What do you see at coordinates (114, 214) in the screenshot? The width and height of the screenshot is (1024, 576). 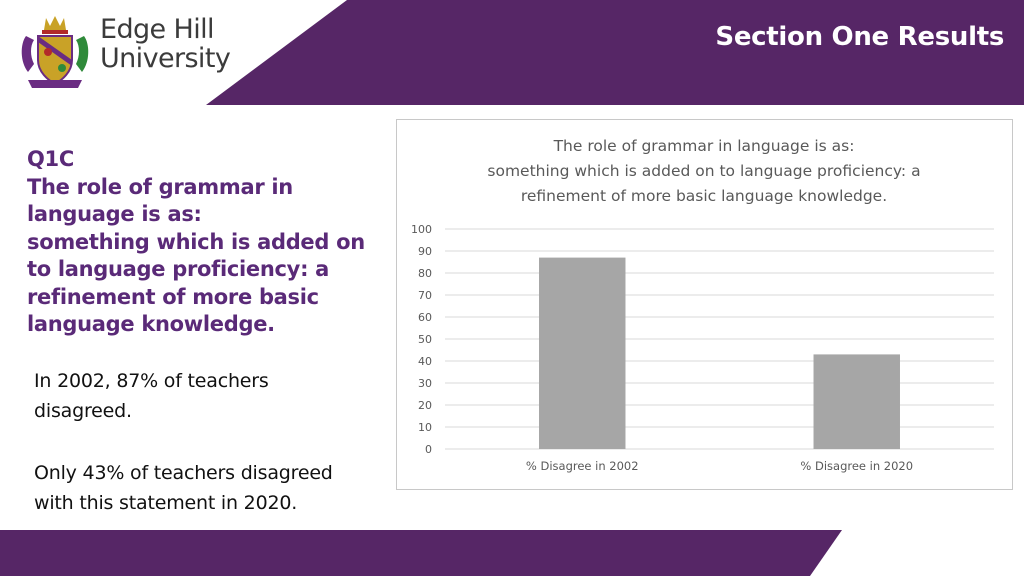 I see `question-line: language is as:` at bounding box center [114, 214].